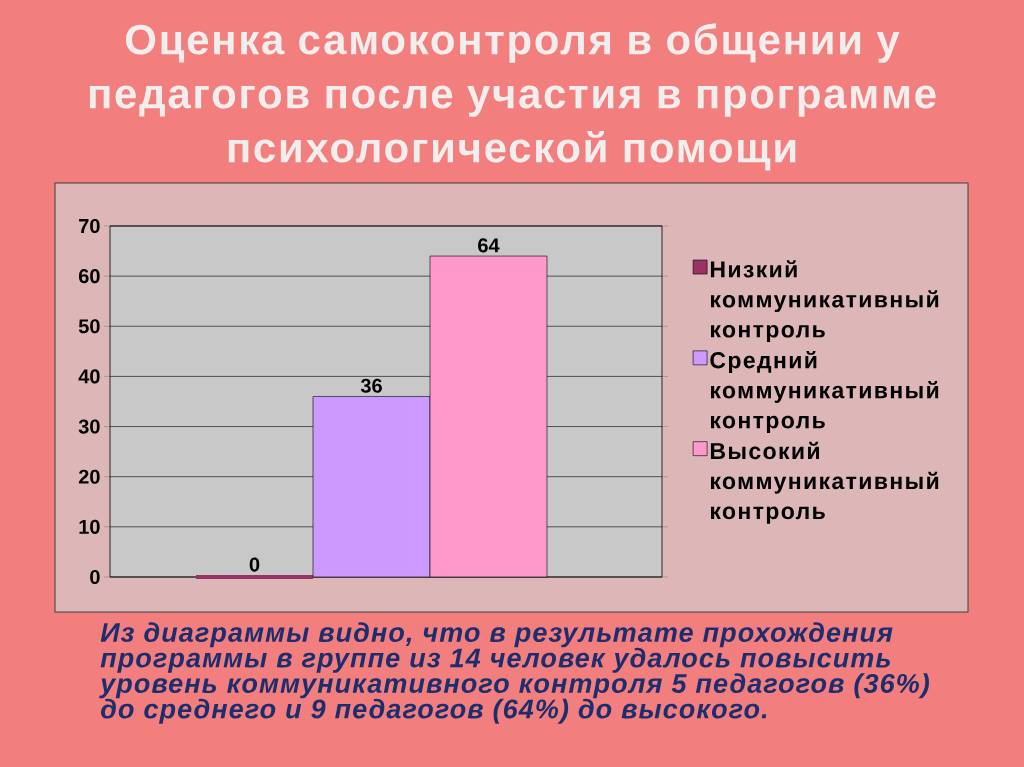  What do you see at coordinates (824, 482) in the screenshot?
I see `legend-label: Высокий коммуникативный контроль` at bounding box center [824, 482].